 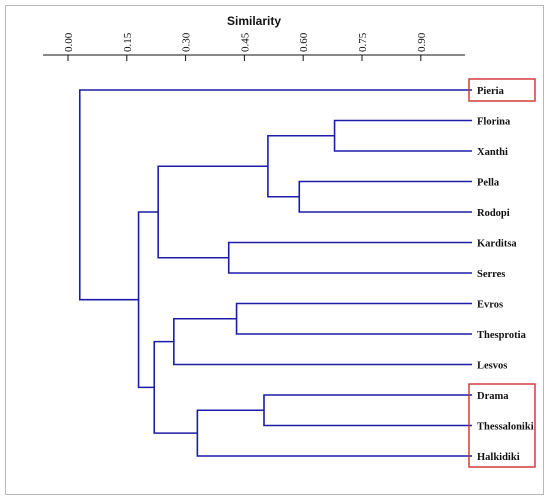 What do you see at coordinates (497, 244) in the screenshot?
I see `leaf-label-karditsa: Karditsa` at bounding box center [497, 244].